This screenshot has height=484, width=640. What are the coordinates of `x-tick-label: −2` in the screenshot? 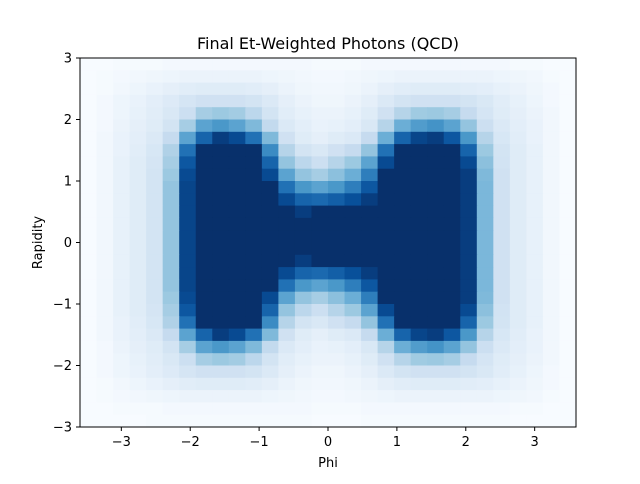 It's located at (190, 442).